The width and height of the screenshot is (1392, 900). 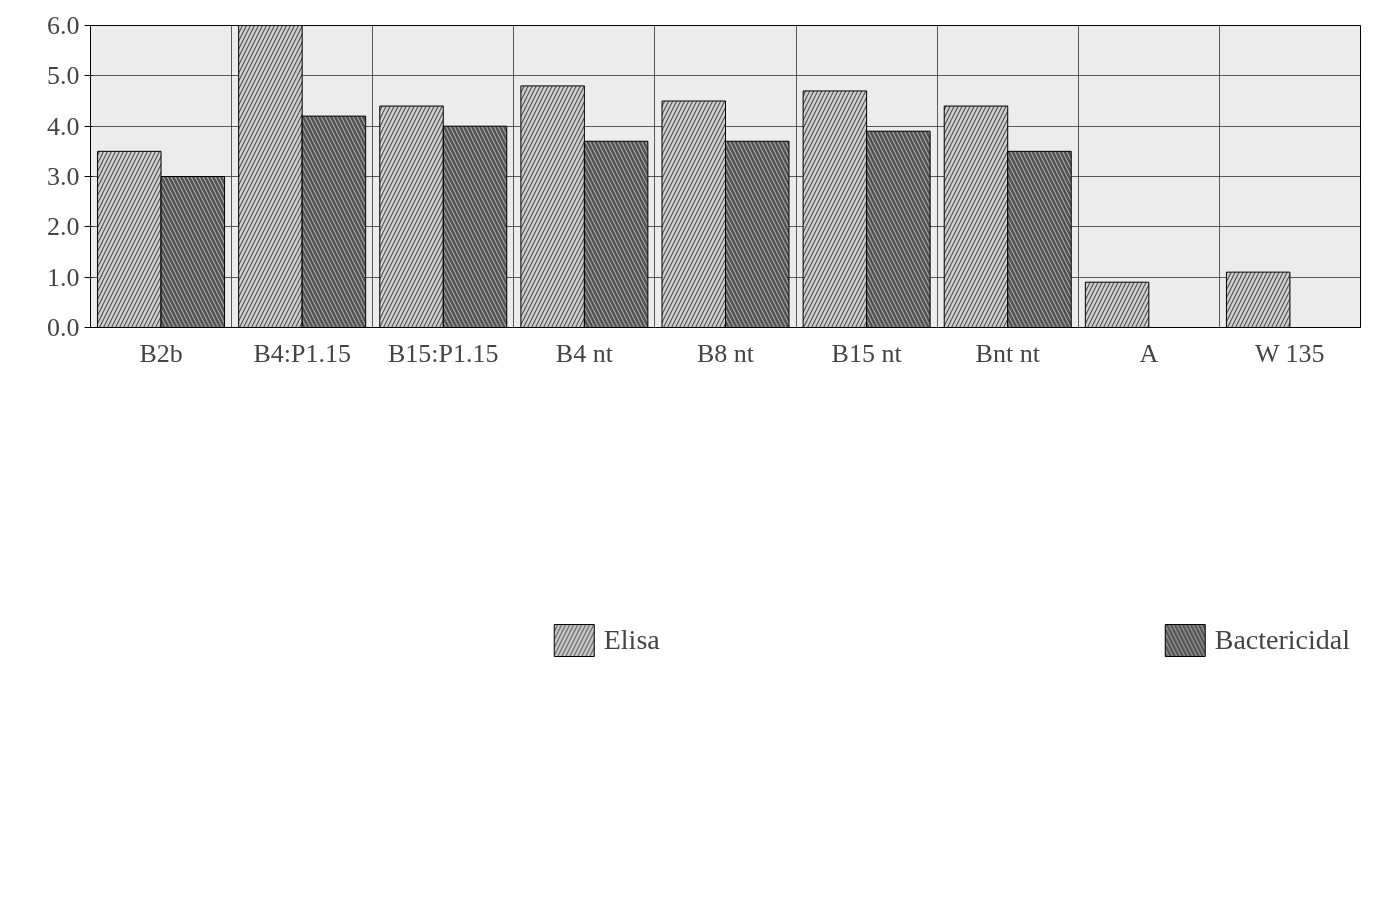 I want to click on x-tick-label: B15:P1.15, so click(x=443, y=353).